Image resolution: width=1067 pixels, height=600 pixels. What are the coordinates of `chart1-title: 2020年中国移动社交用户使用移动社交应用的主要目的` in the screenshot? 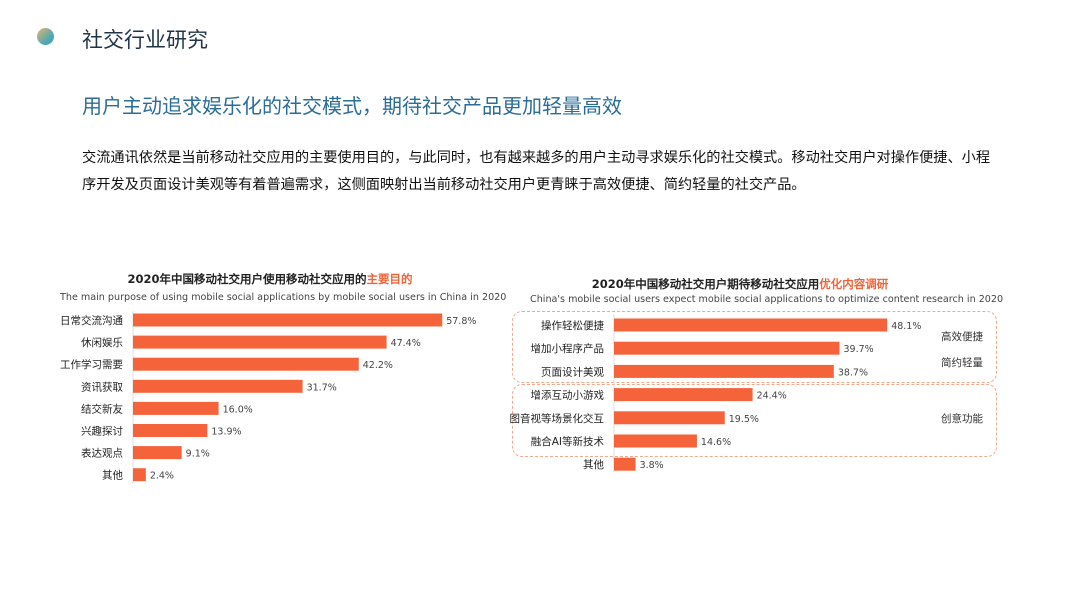 It's located at (270, 279).